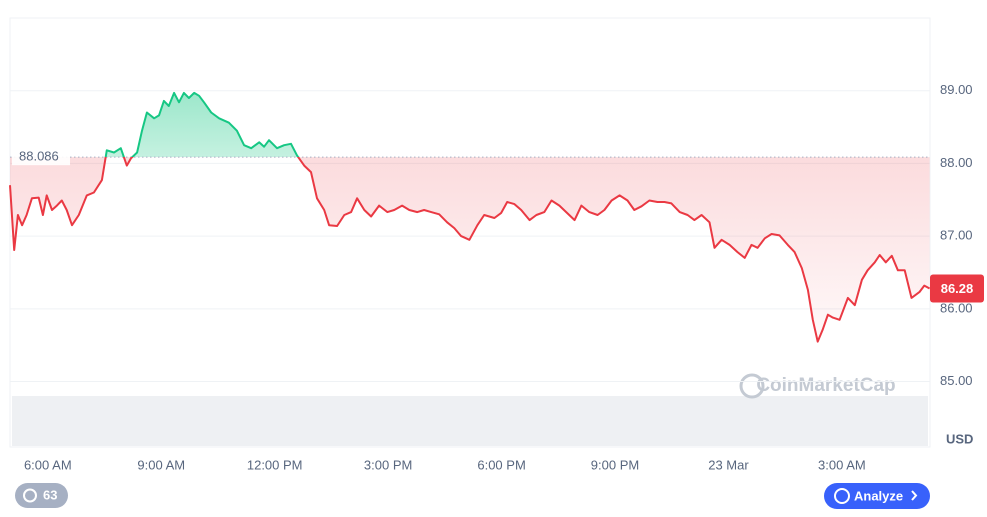  Describe the element at coordinates (956, 162) in the screenshot. I see `y-tick-label: 88.00` at that location.